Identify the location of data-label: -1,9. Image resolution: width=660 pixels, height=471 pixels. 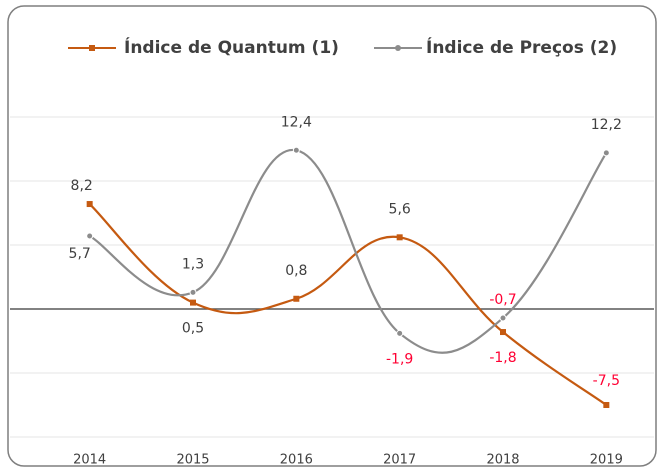
(399, 359).